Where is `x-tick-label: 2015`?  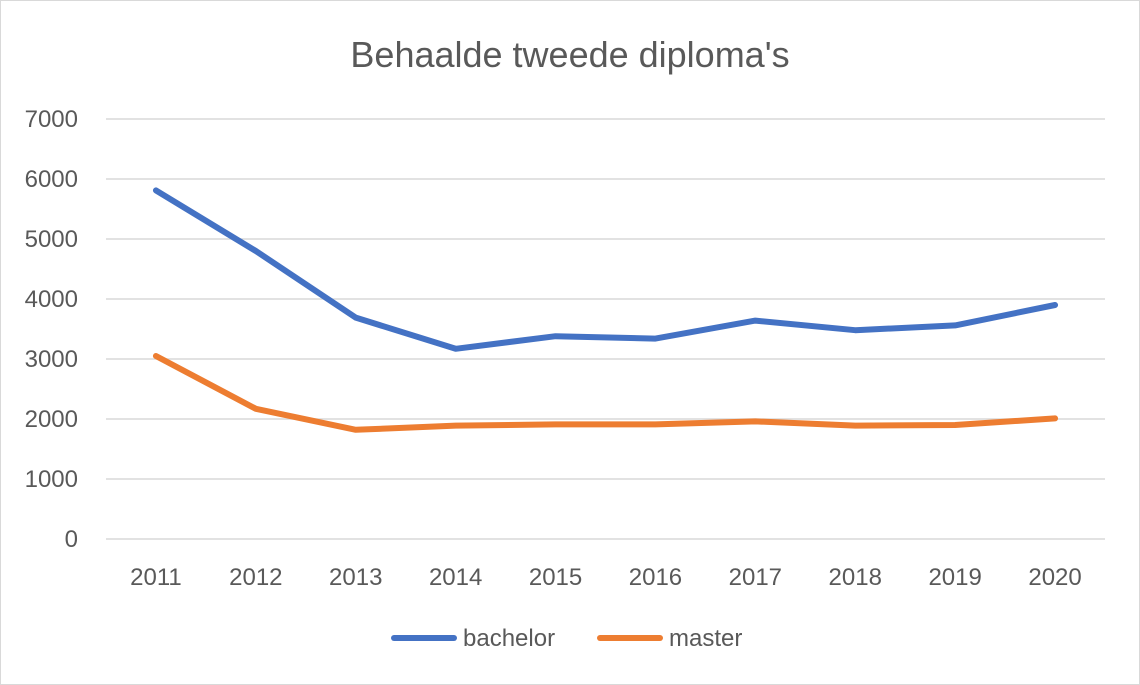
x-tick-label: 2015 is located at coordinates (555, 577).